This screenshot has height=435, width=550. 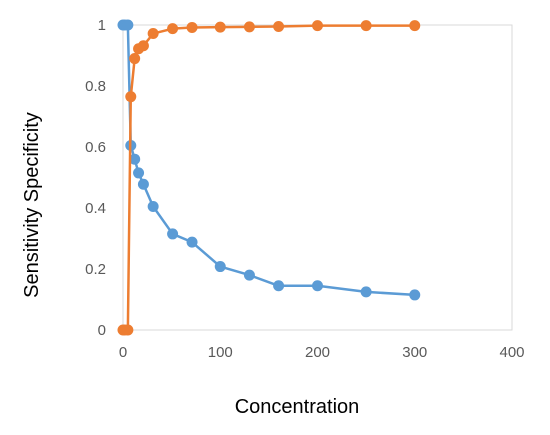 I want to click on y-tick-label: 0.8, so click(x=95, y=86).